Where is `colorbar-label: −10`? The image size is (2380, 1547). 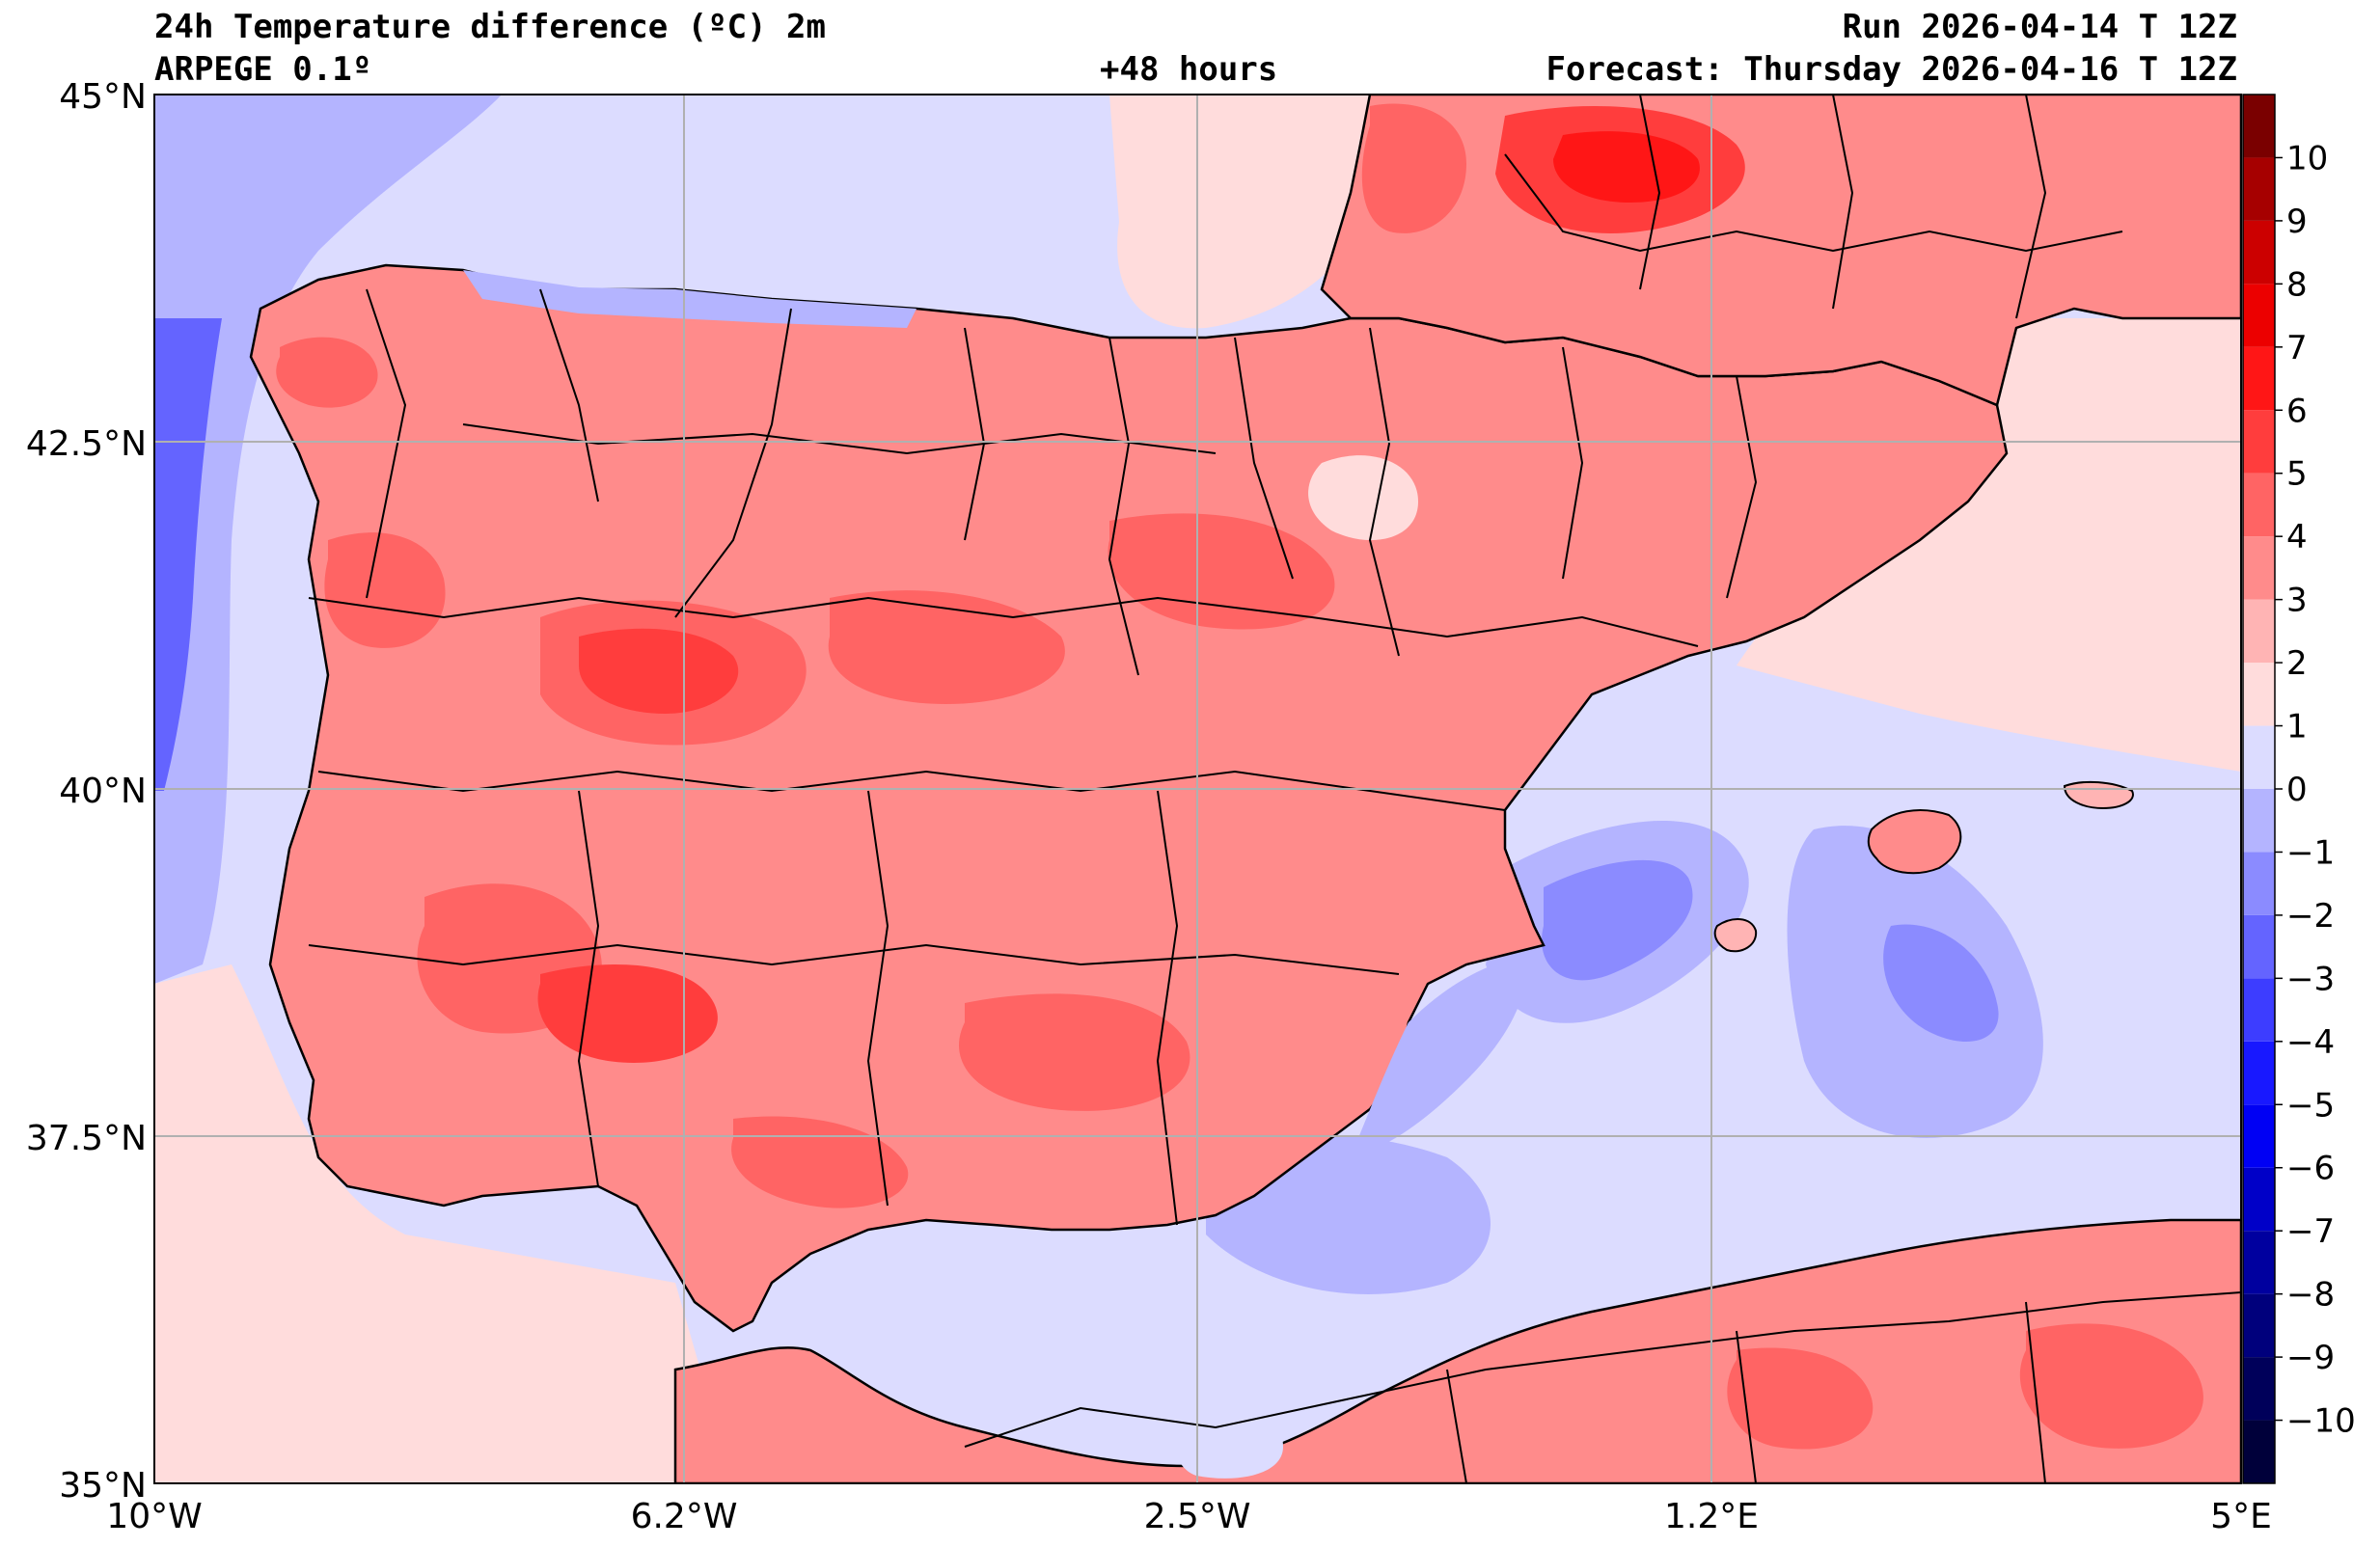
colorbar-label: −10 is located at coordinates (2321, 1422).